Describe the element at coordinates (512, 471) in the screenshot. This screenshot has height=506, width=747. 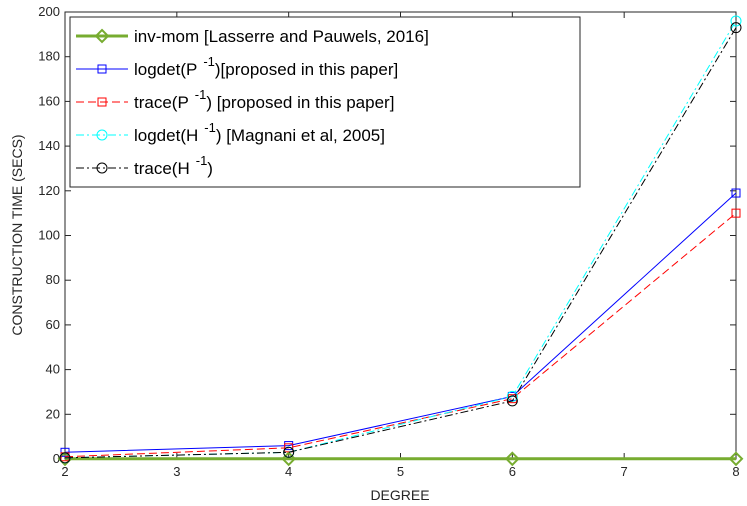
I see `x-tick-label: 6` at that location.